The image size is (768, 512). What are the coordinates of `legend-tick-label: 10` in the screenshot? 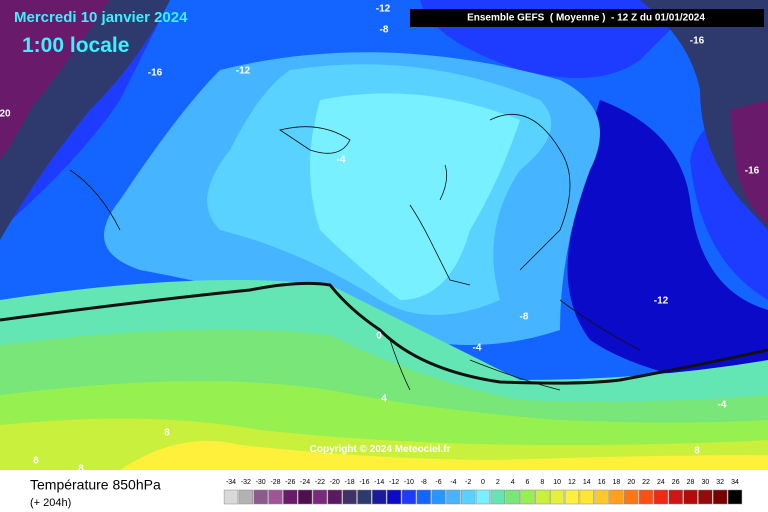 It's located at (557, 482).